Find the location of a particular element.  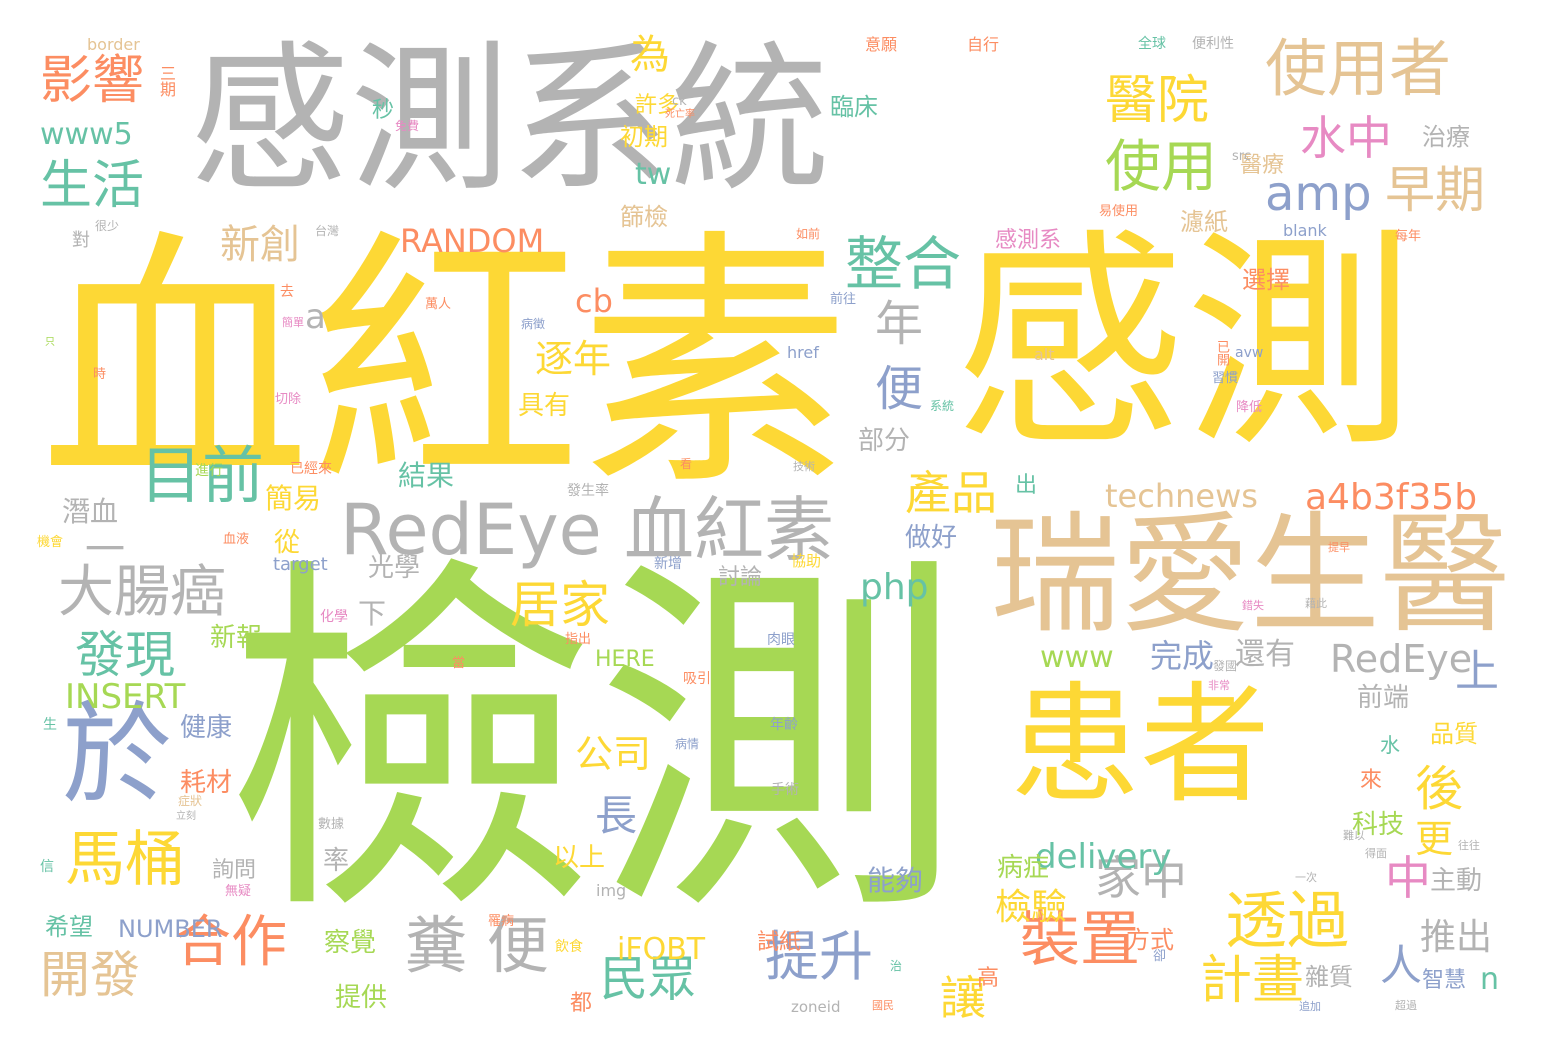

cloud-word: 逐年 is located at coordinates (573, 359).